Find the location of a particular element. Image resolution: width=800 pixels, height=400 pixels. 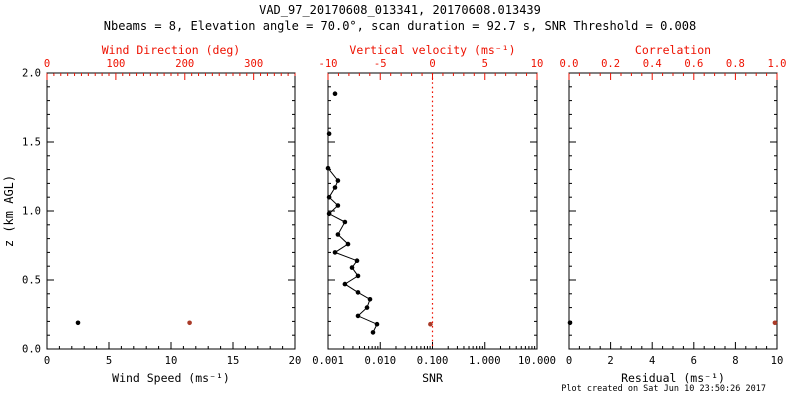

tick-label: 6 is located at coordinates (694, 361).